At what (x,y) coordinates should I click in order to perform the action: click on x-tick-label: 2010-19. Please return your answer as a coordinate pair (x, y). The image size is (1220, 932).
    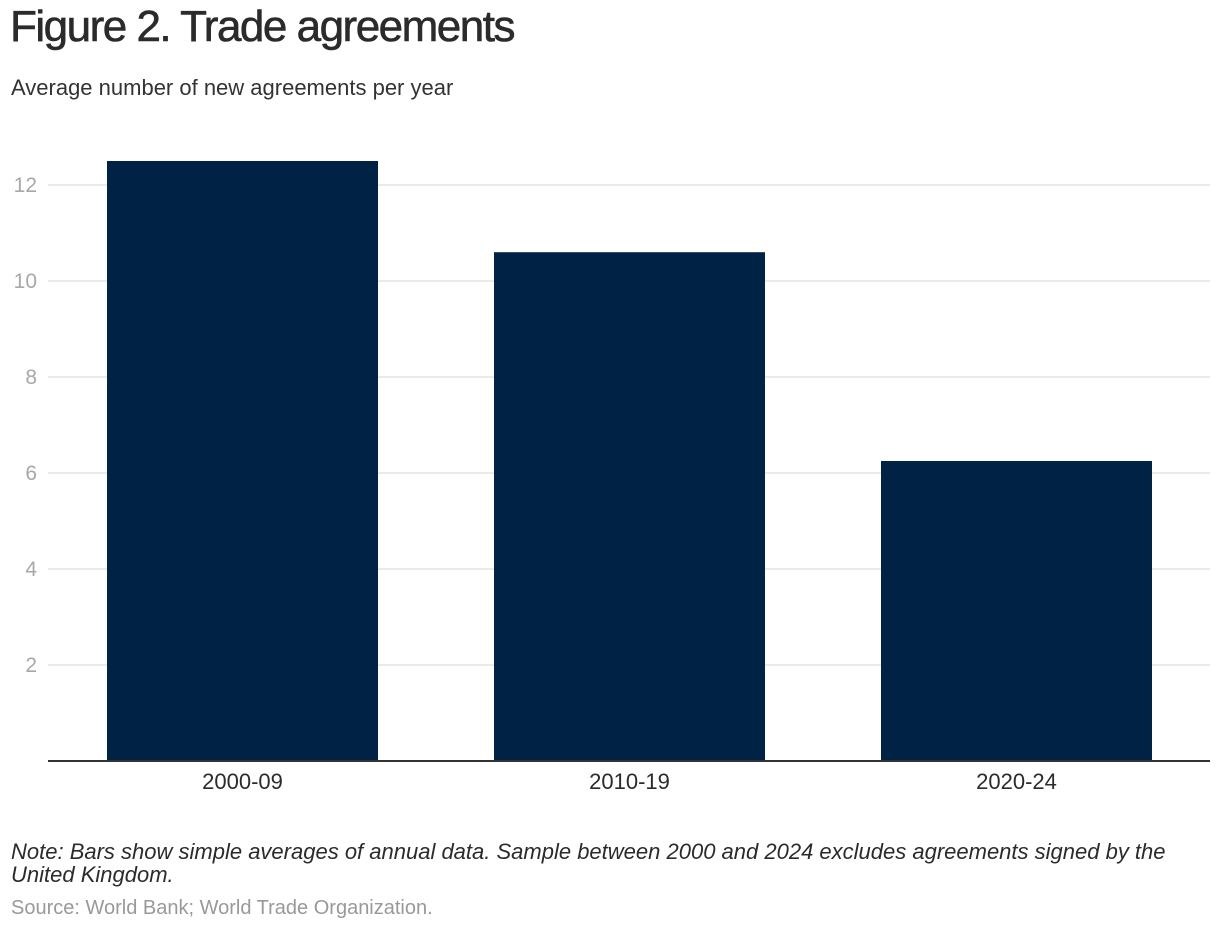
    Looking at the image, I should click on (629, 781).